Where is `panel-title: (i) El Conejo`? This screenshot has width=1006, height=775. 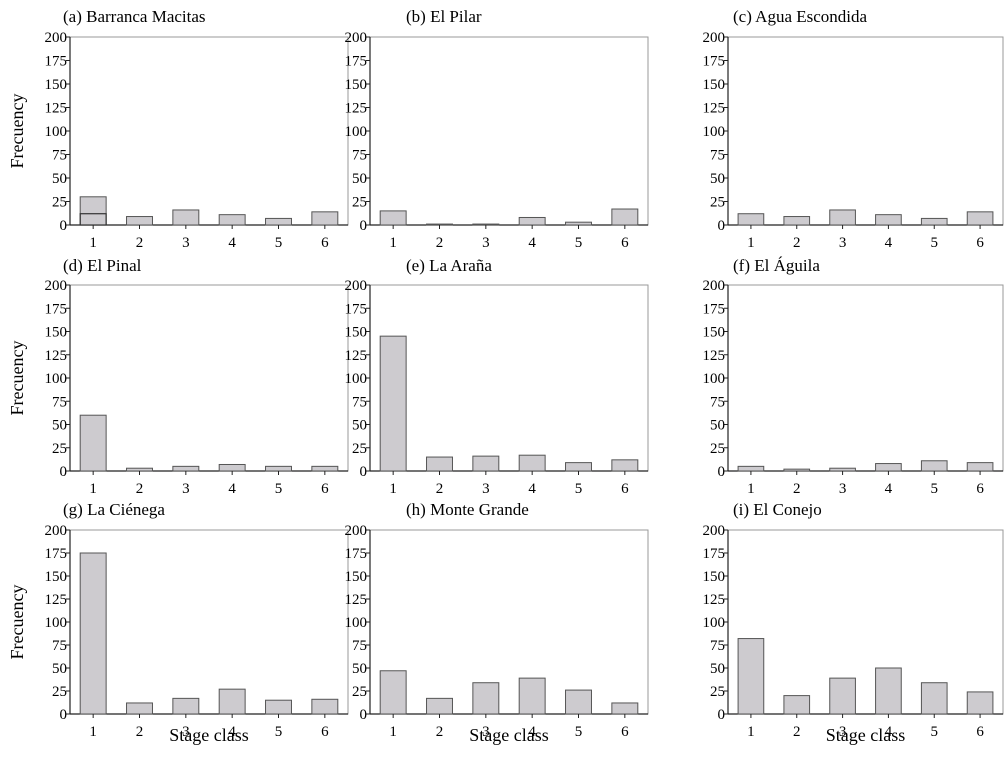 panel-title: (i) El Conejo is located at coordinates (777, 509).